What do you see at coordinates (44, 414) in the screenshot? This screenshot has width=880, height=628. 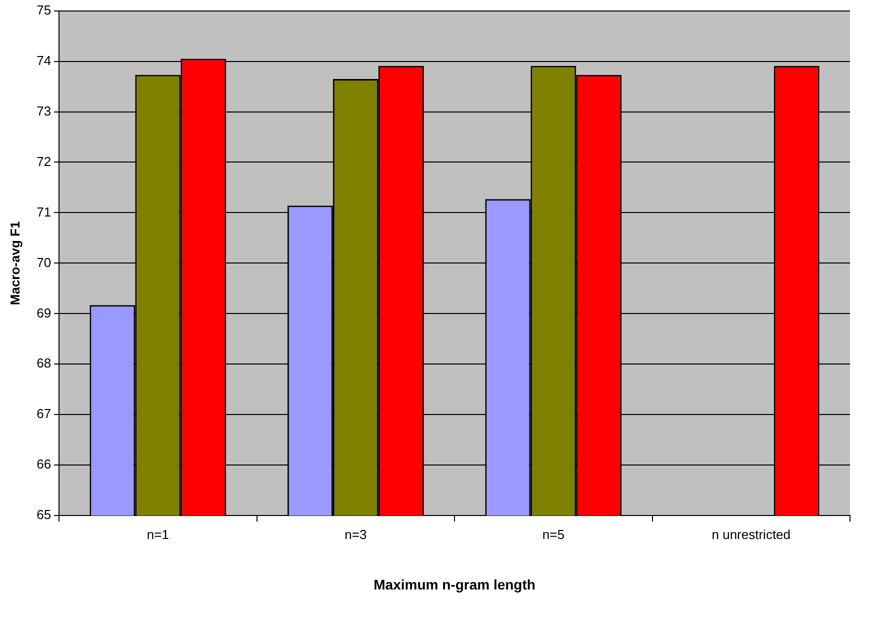 I see `y-tick-label: 67` at bounding box center [44, 414].